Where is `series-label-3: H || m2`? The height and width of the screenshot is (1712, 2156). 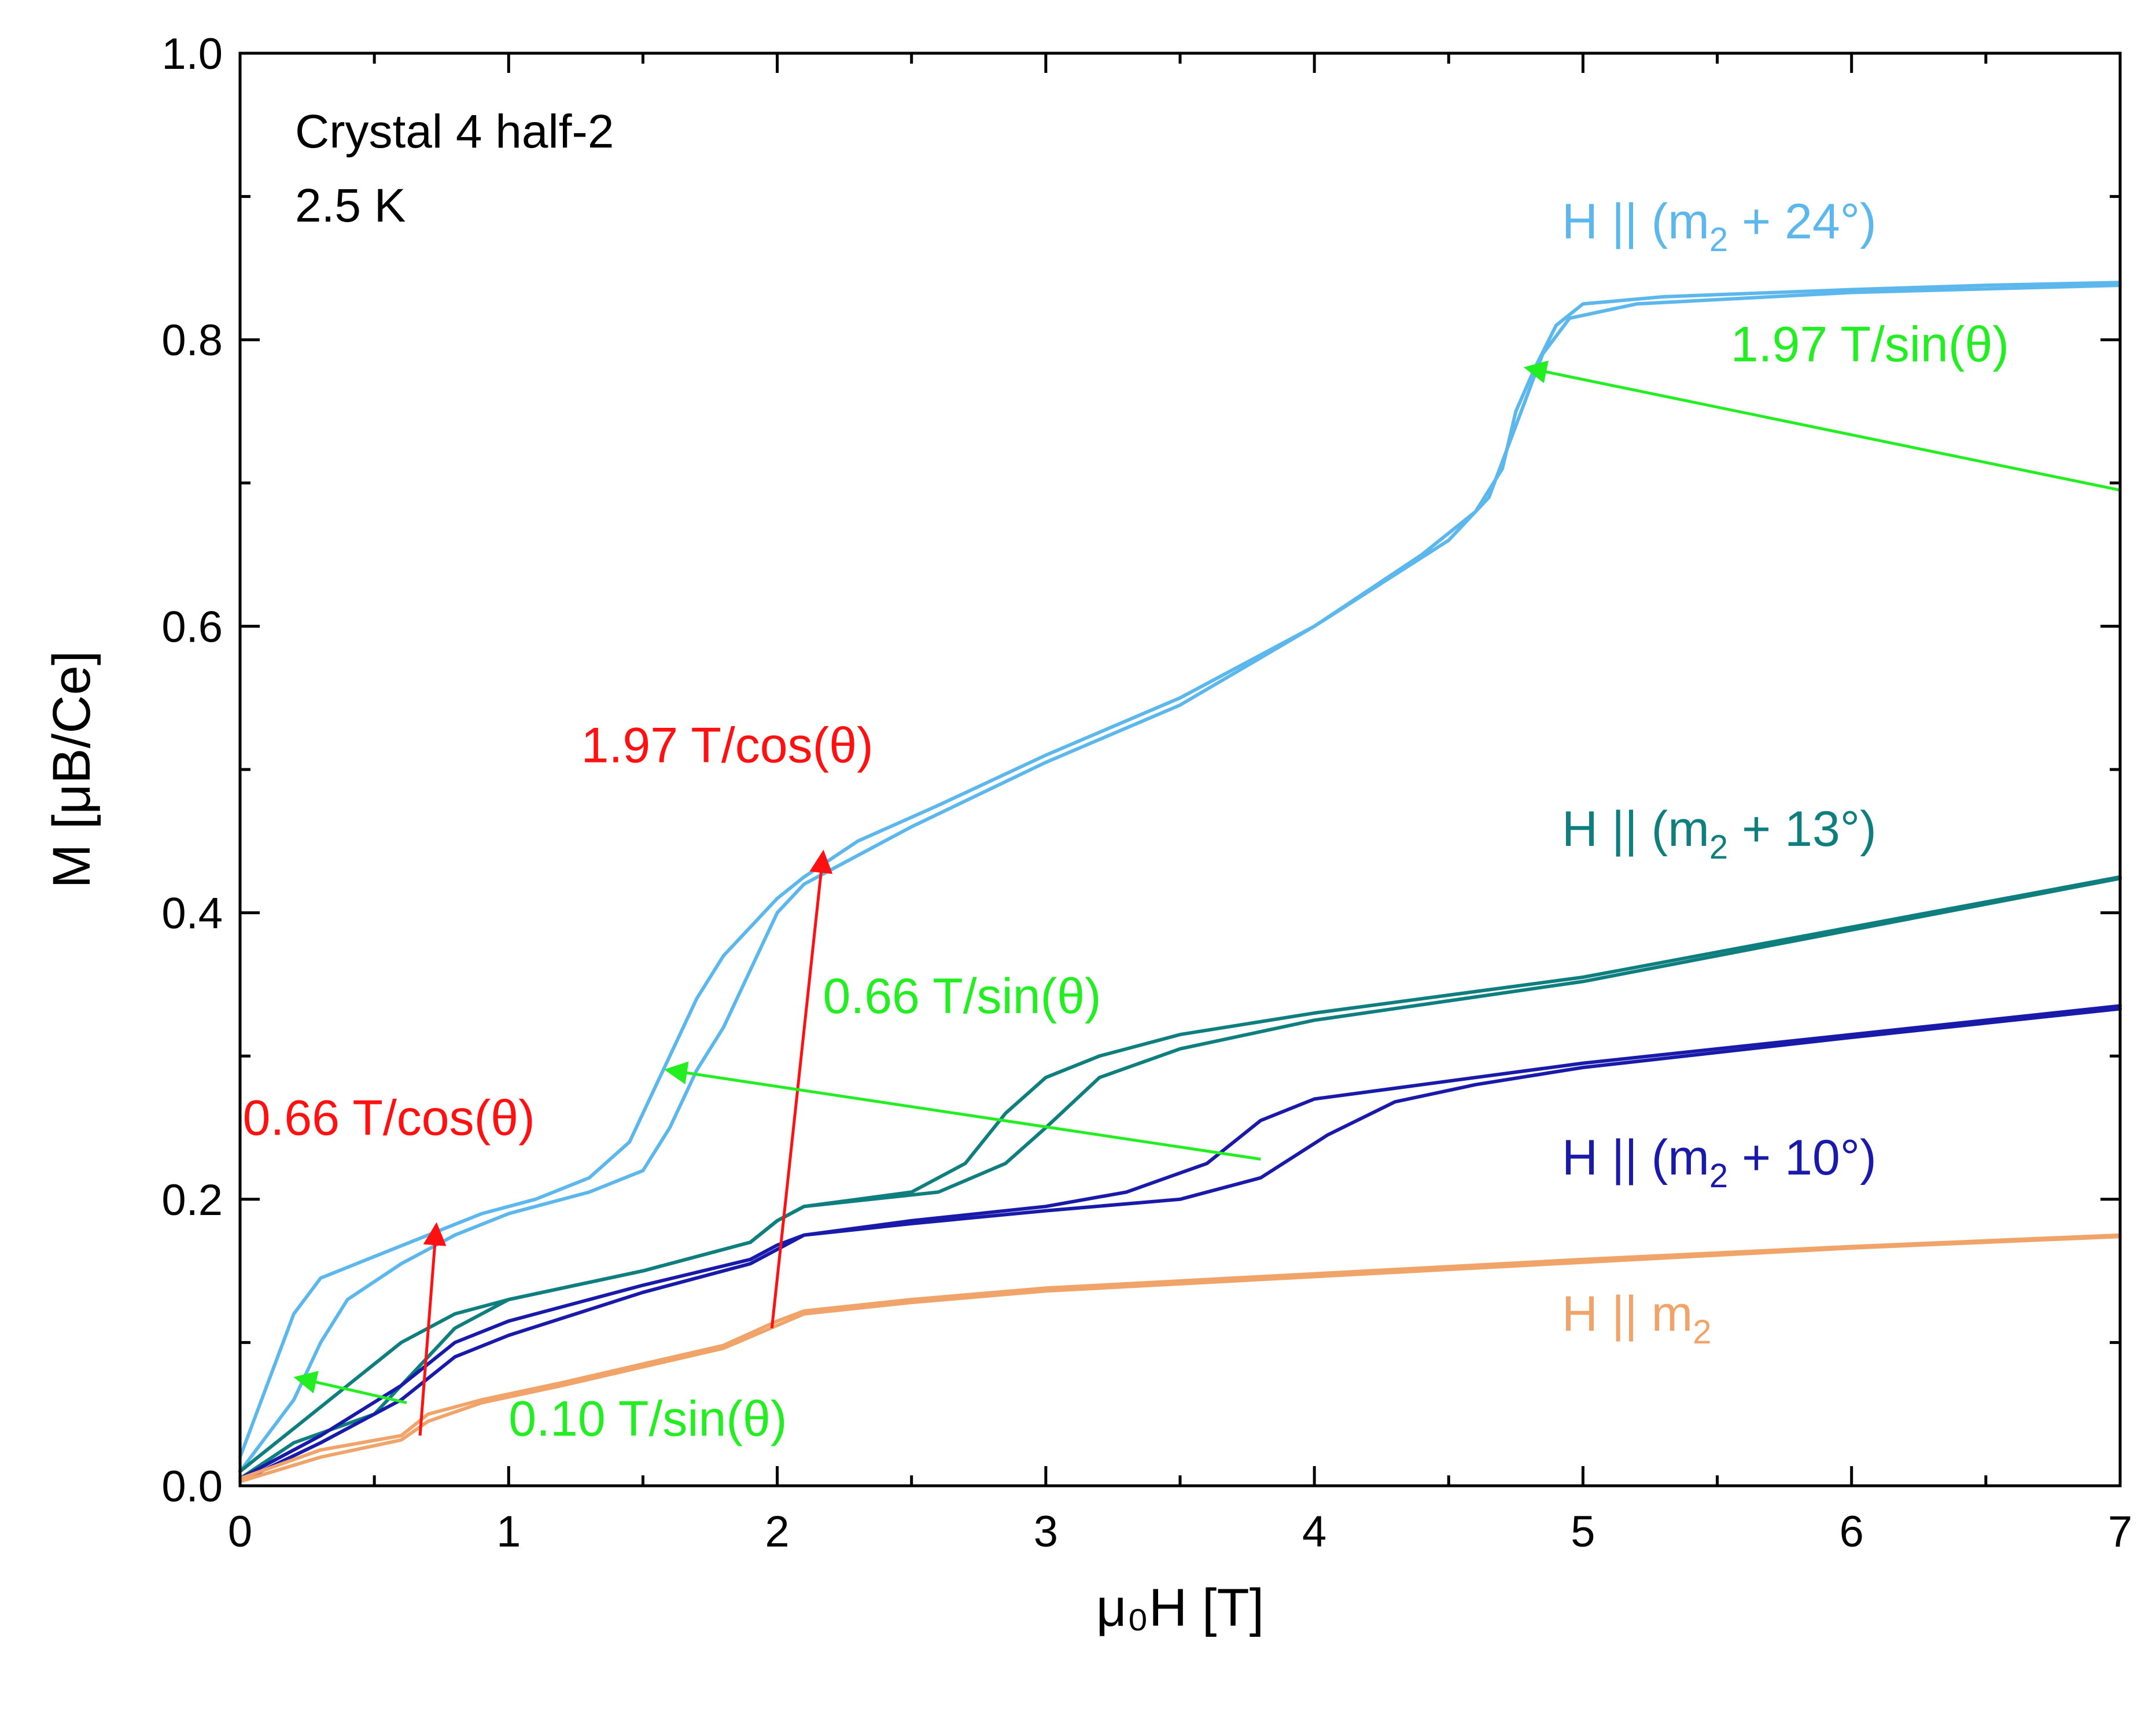
series-label-3: H || m2 is located at coordinates (1636, 1318).